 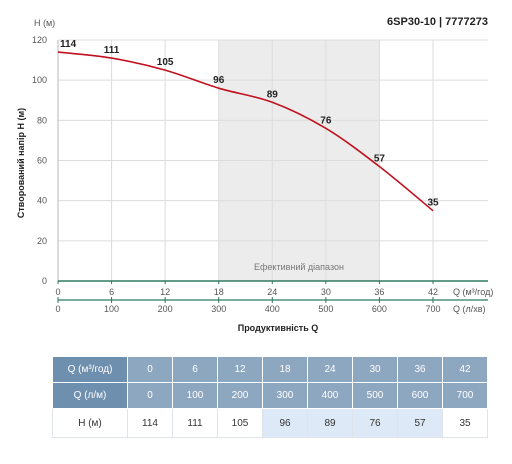 What do you see at coordinates (465, 395) in the screenshot?
I see `table-cell: 700` at bounding box center [465, 395].